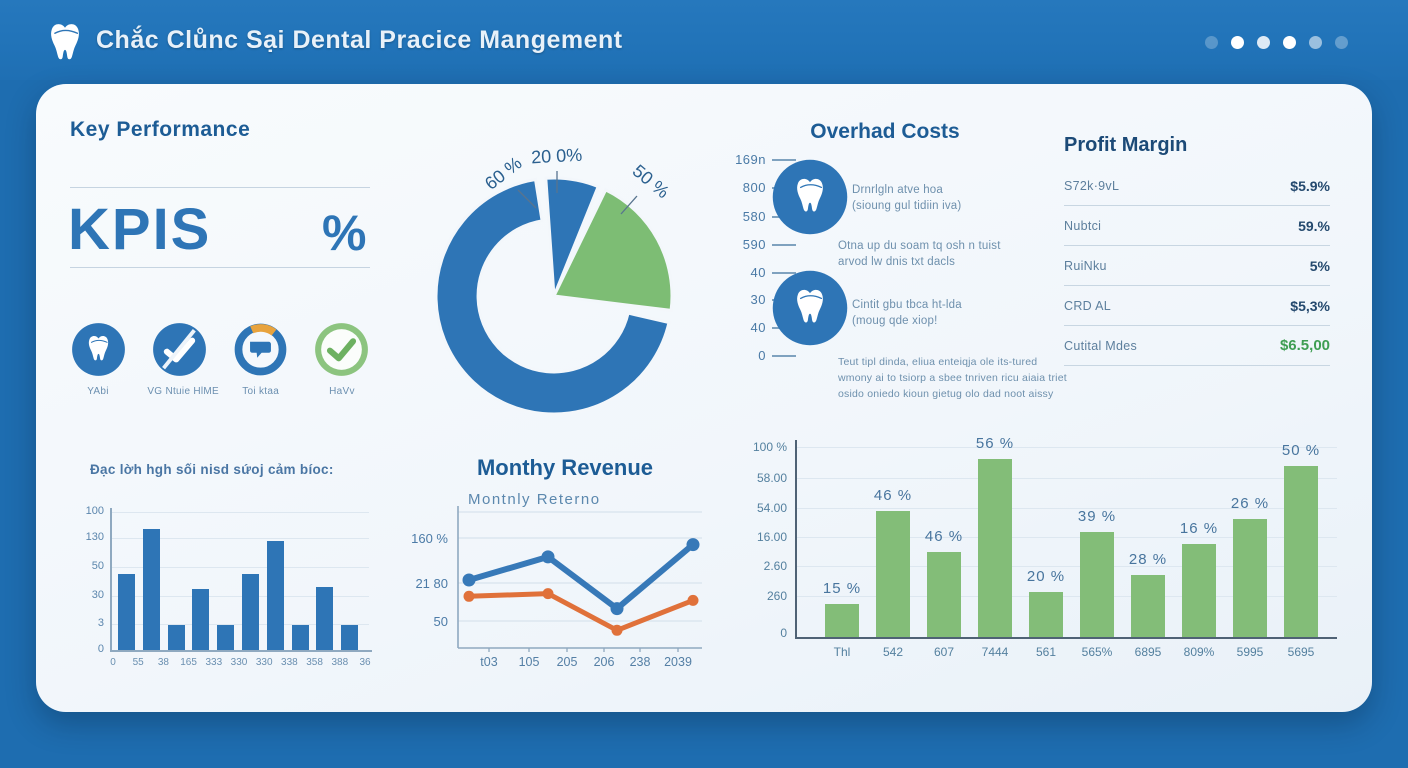 The image size is (1408, 768). Describe the element at coordinates (678, 662) in the screenshot. I see `svg-text: 2039` at that location.